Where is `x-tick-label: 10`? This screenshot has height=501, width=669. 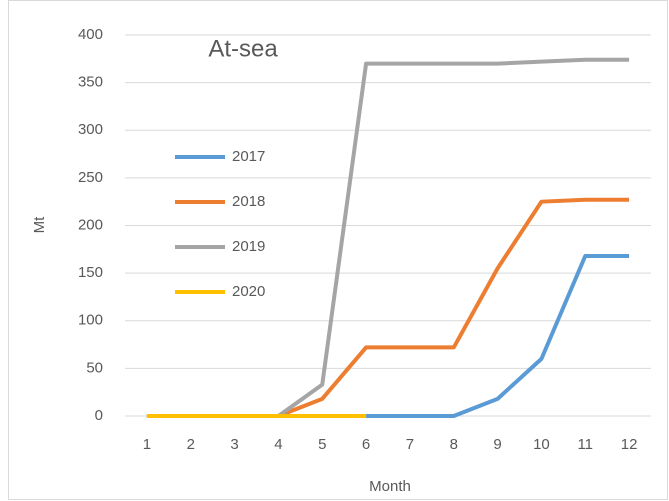 x-tick-label: 10 is located at coordinates (541, 444).